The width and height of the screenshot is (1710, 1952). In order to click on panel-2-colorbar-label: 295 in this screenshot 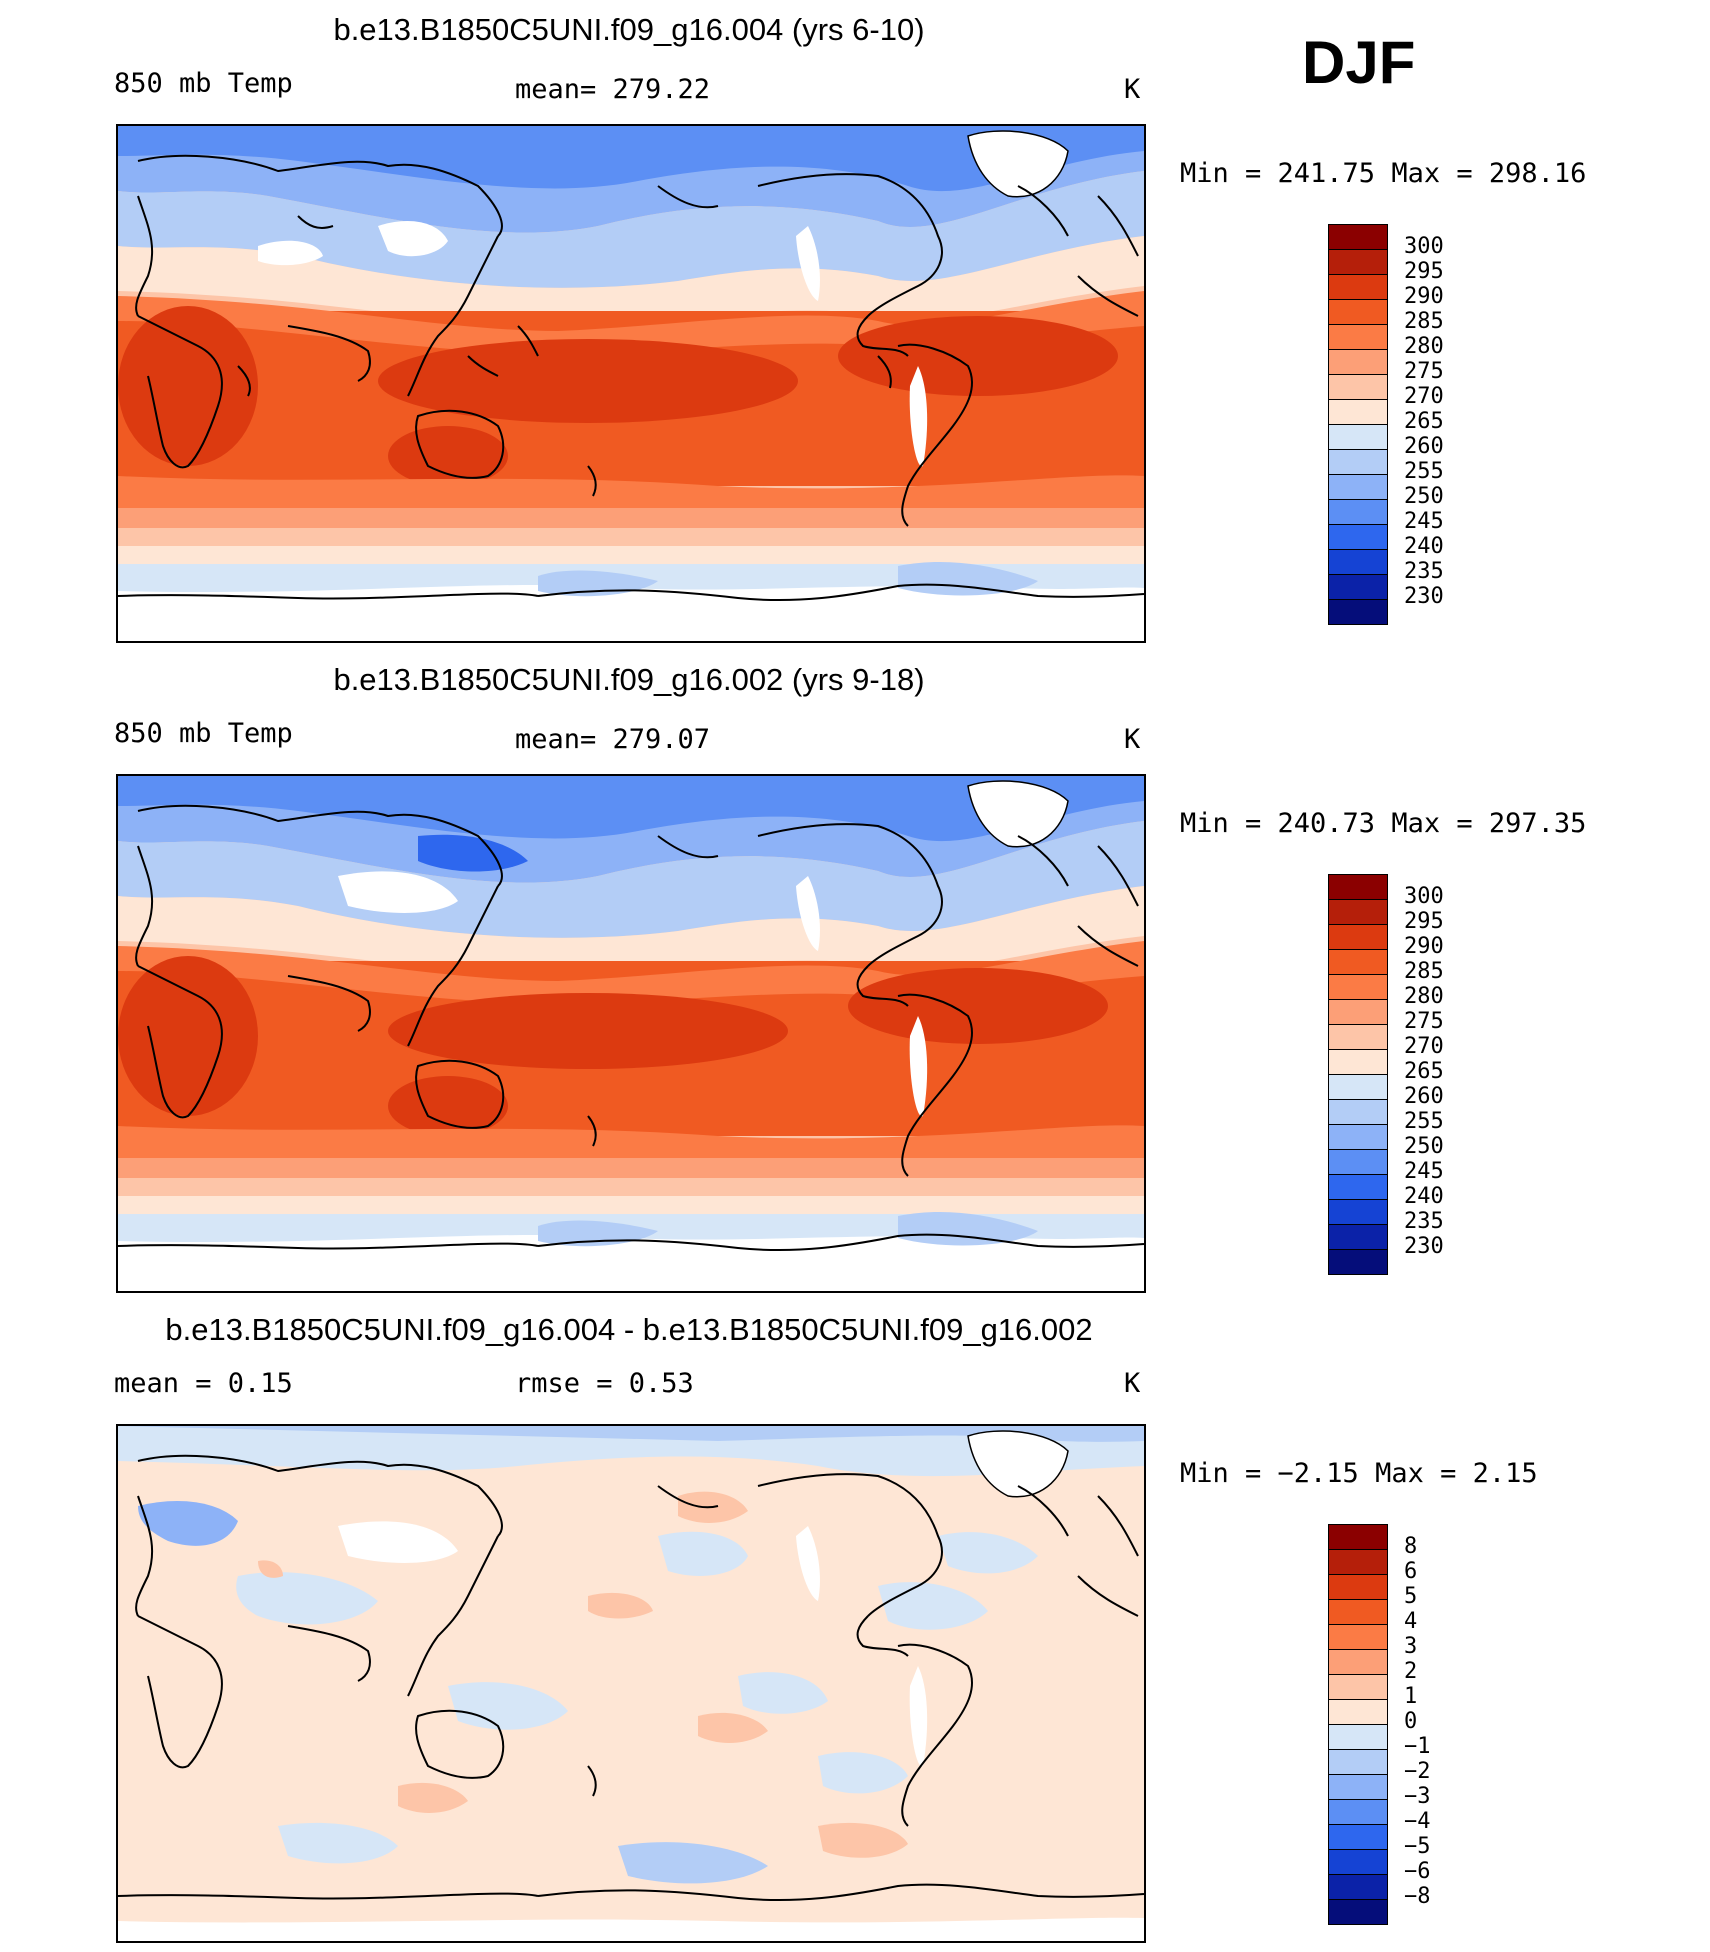, I will do `click(1424, 921)`.